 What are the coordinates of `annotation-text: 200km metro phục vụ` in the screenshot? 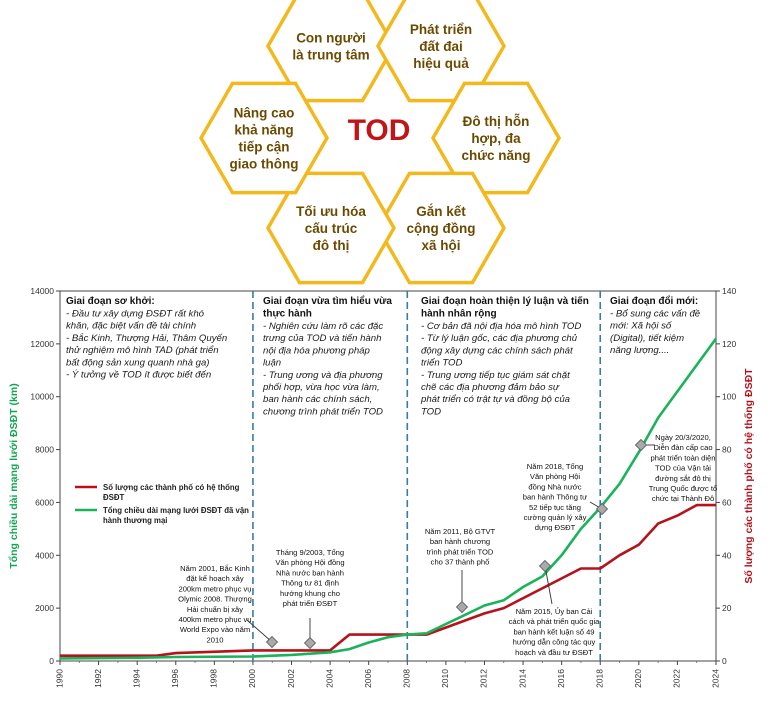 It's located at (214, 588).